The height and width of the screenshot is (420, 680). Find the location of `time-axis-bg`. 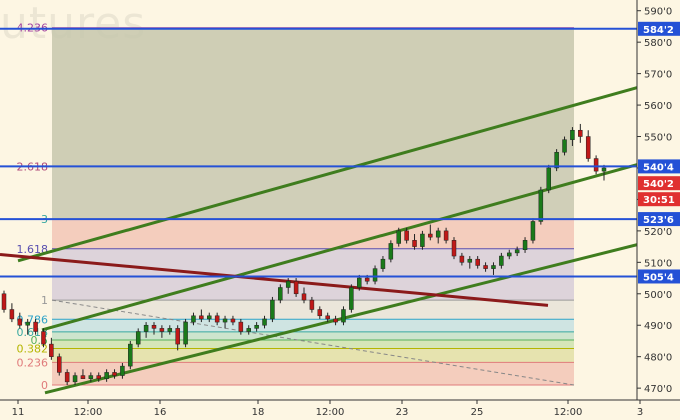

time-axis-bg is located at coordinates (340, 410).